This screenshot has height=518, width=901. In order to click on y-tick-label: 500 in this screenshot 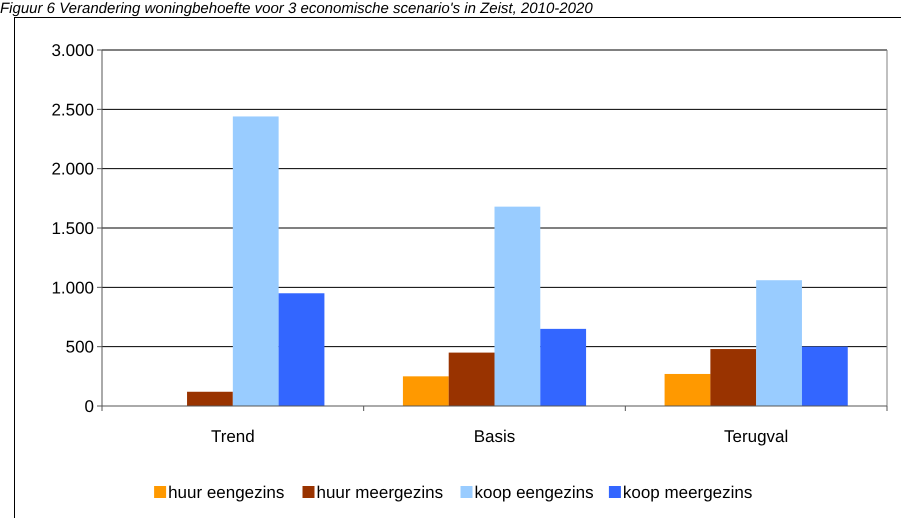, I will do `click(80, 347)`.